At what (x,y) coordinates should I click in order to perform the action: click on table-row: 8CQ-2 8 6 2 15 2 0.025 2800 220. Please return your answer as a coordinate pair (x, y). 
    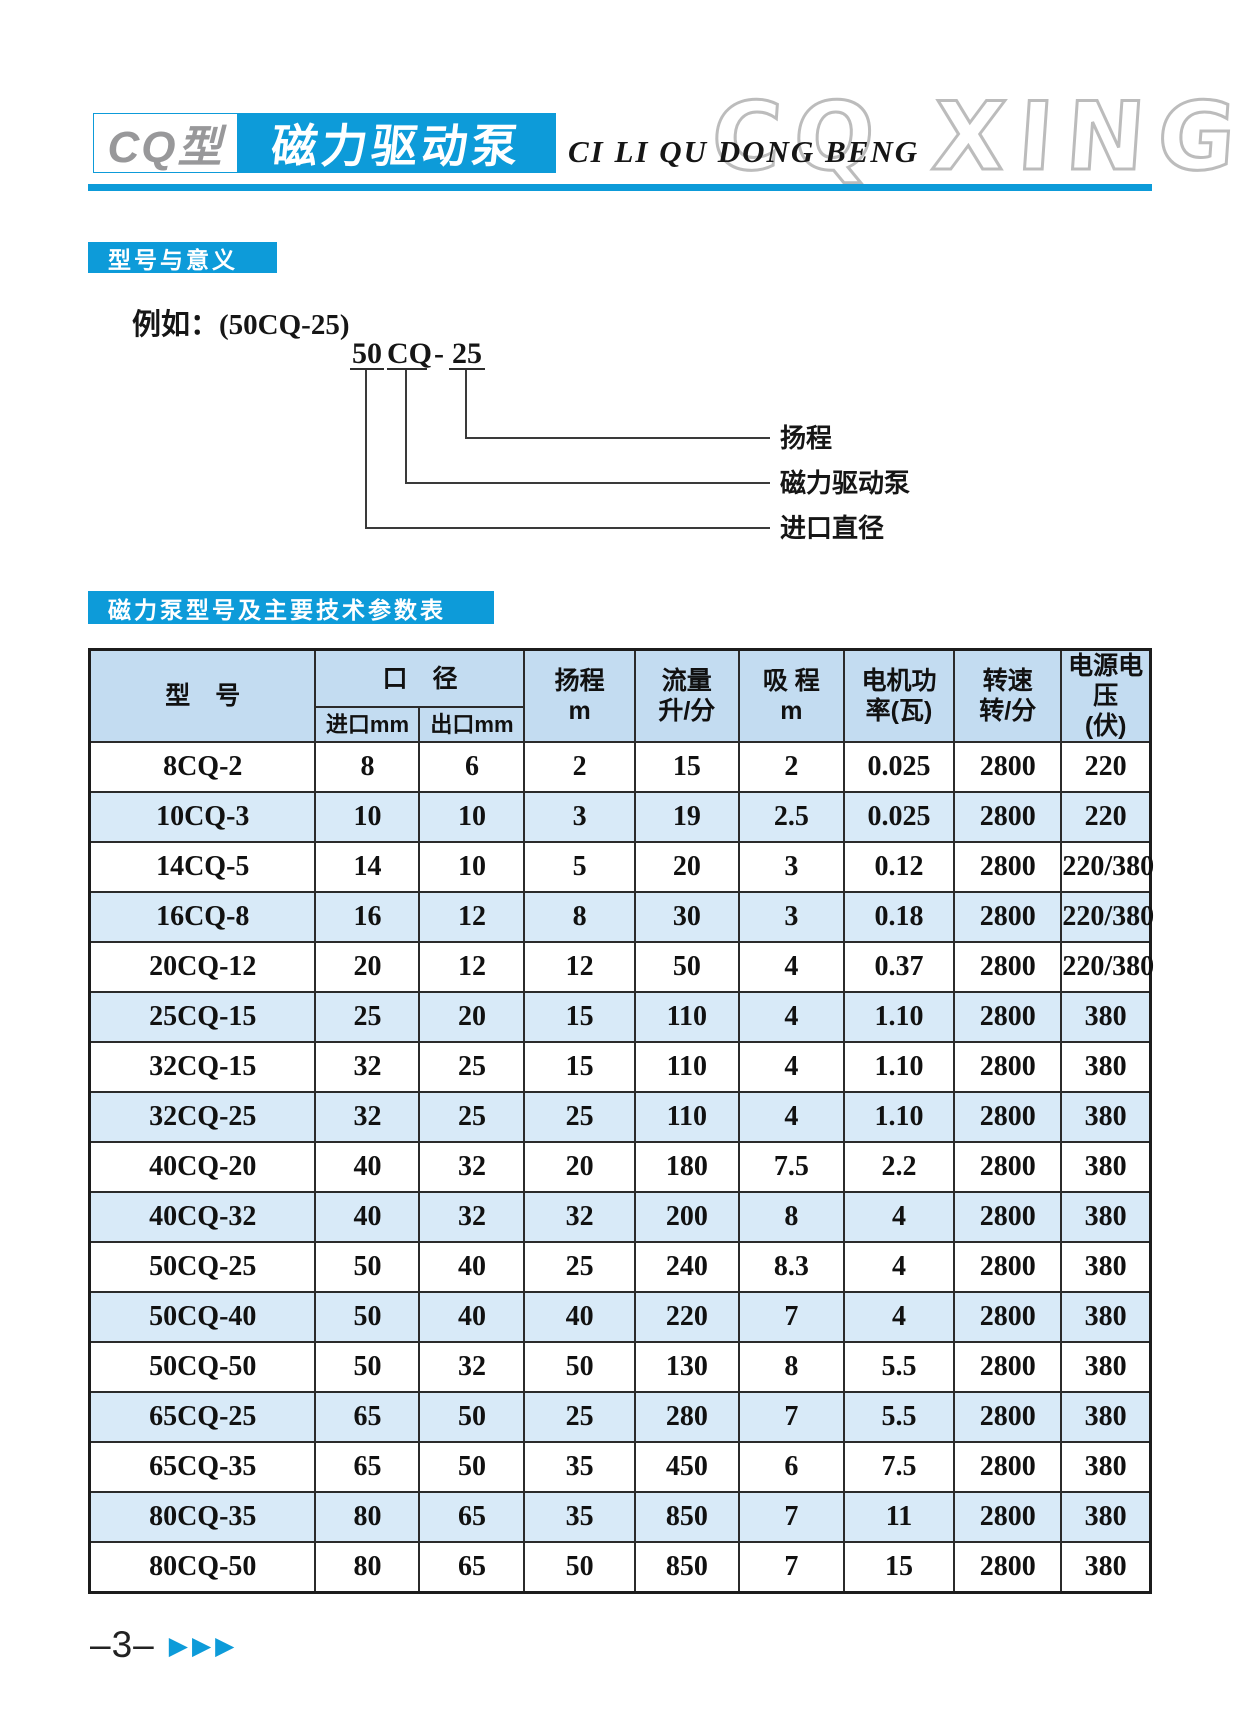
    Looking at the image, I should click on (620, 767).